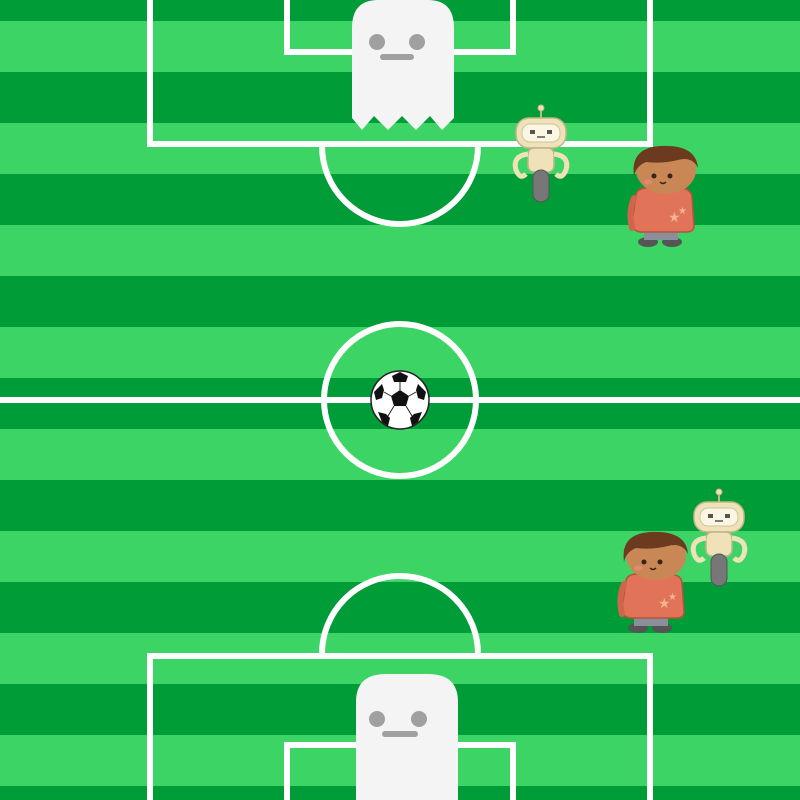 The image size is (800, 800). Describe the element at coordinates (403, 70) in the screenshot. I see `ghost-goalkeeper-top` at that location.